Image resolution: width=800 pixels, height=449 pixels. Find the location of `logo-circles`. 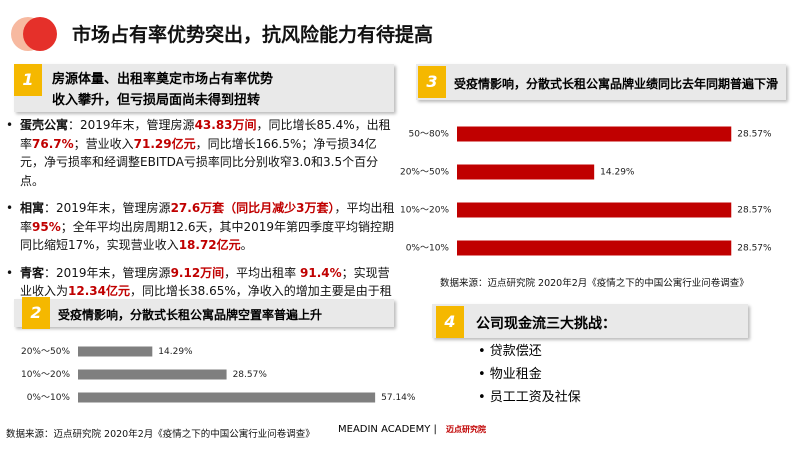

logo-circles is located at coordinates (34, 34).